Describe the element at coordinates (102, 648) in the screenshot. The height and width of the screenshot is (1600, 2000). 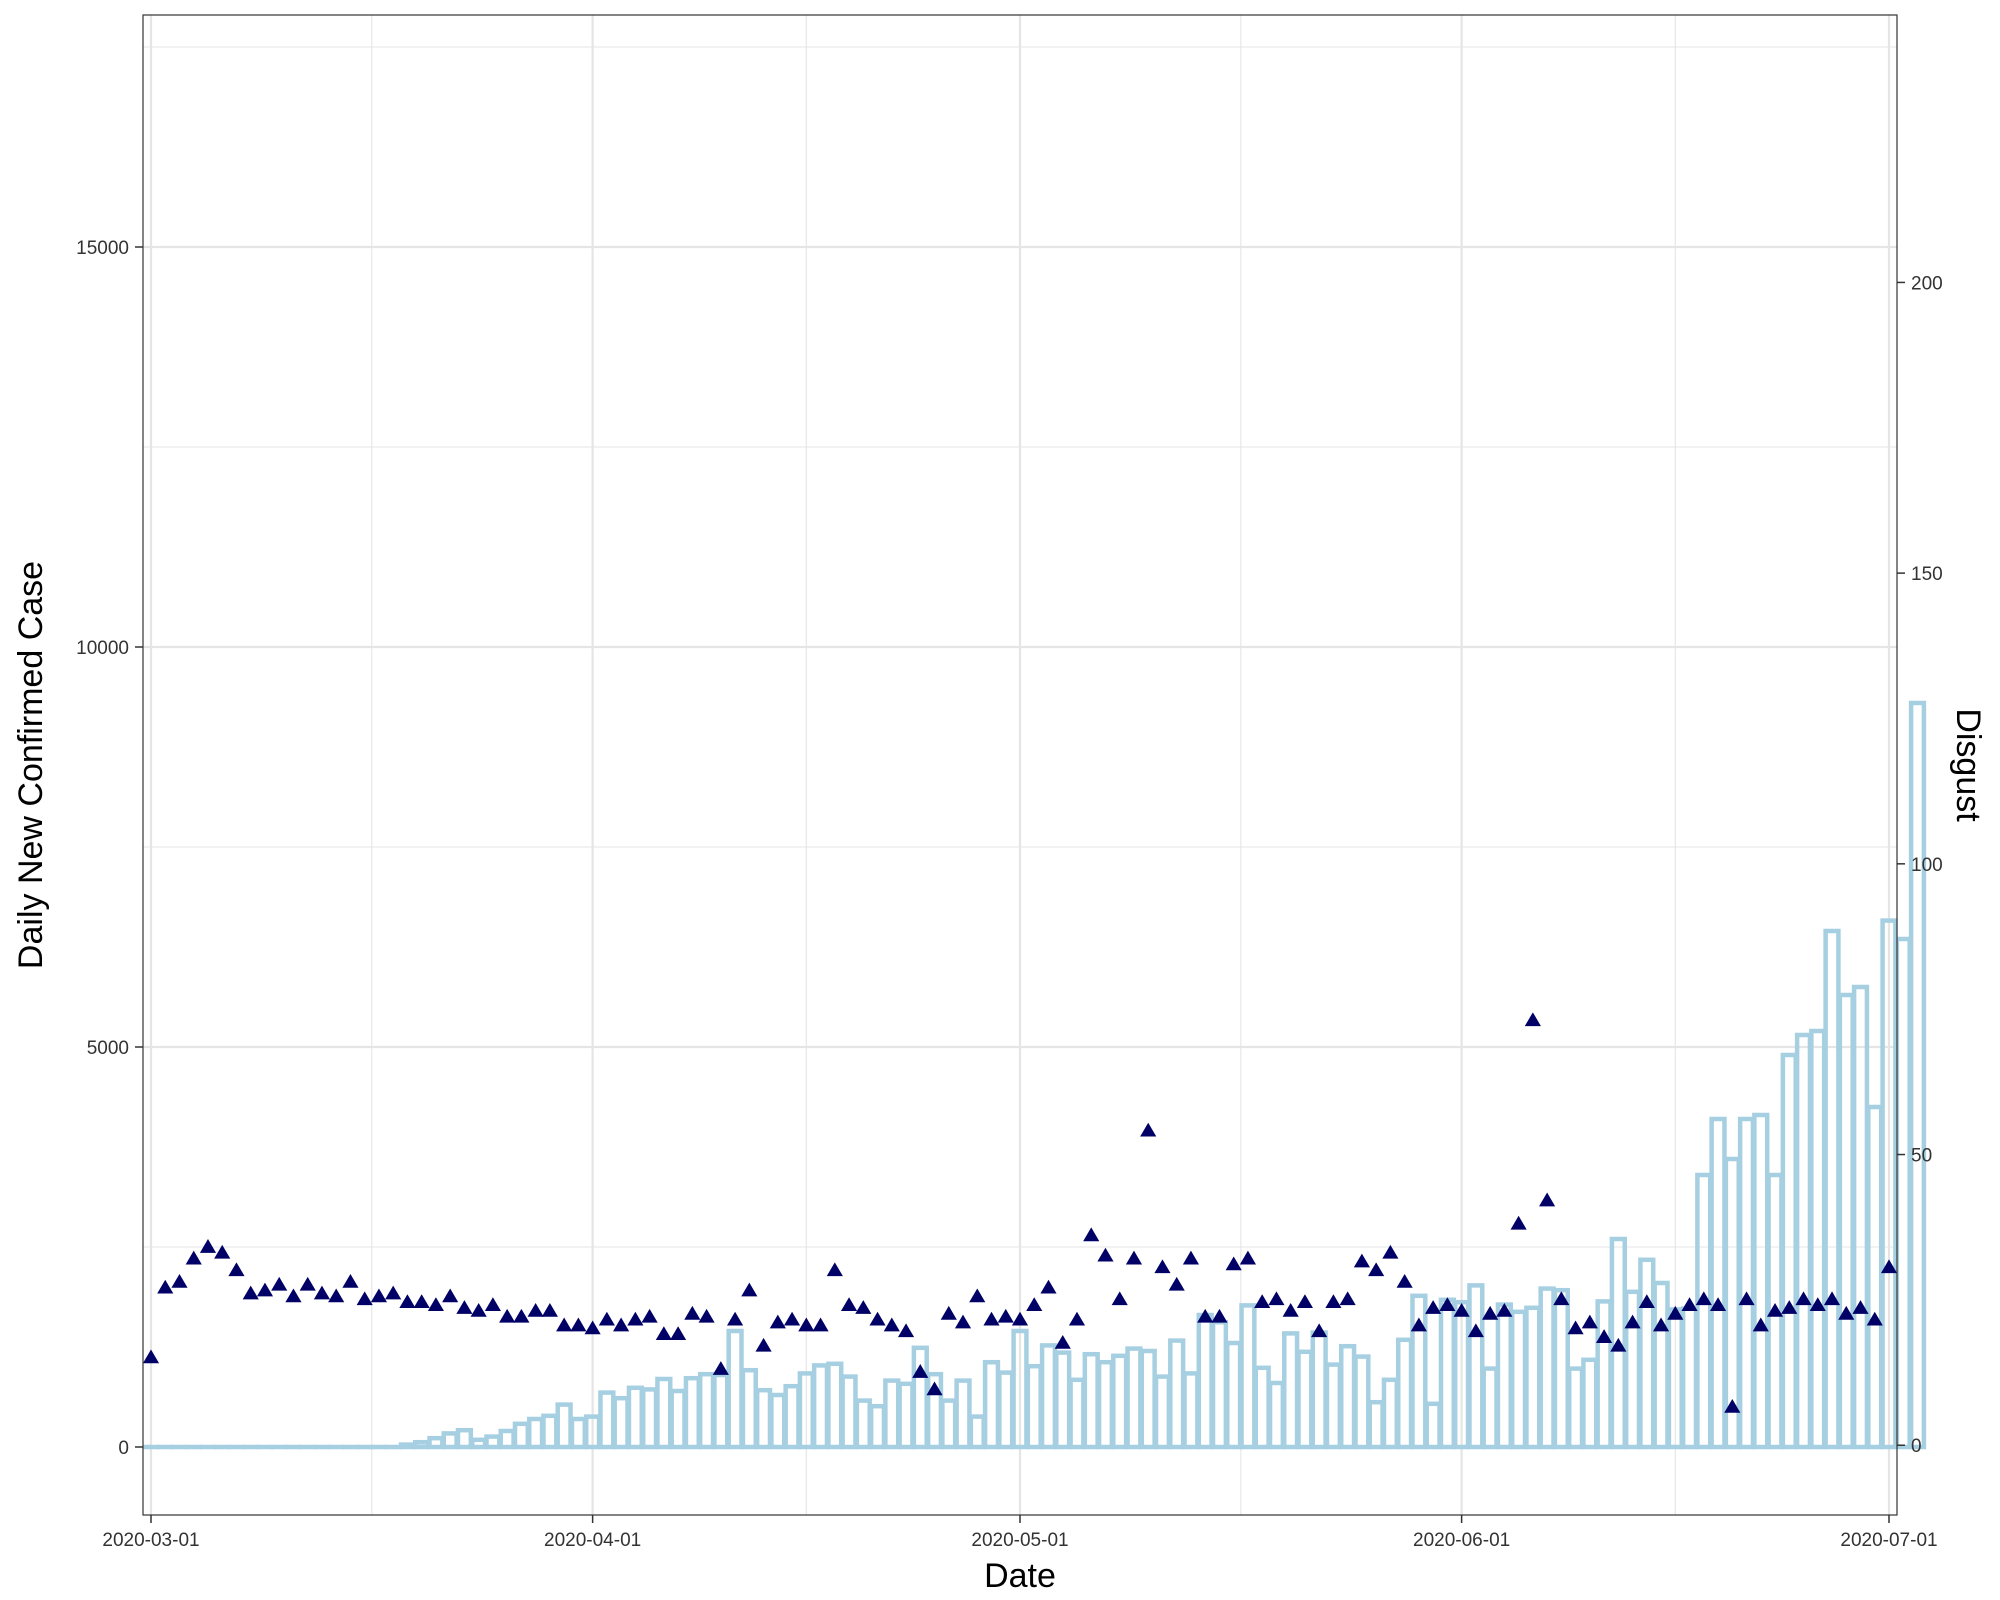
I see `y-tick-label: 10000` at that location.